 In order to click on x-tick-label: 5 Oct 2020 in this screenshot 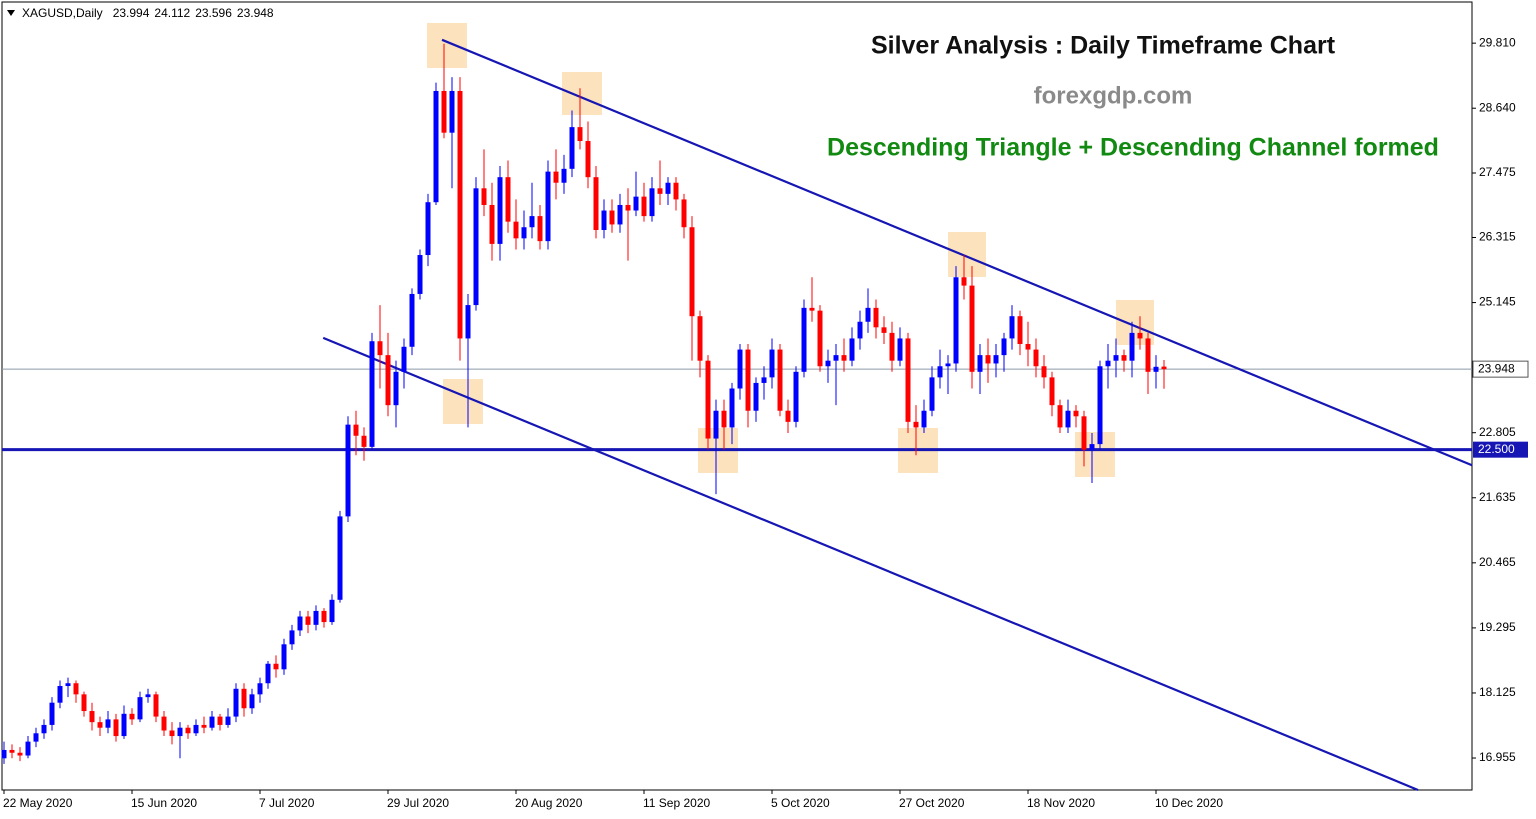, I will do `click(800, 803)`.